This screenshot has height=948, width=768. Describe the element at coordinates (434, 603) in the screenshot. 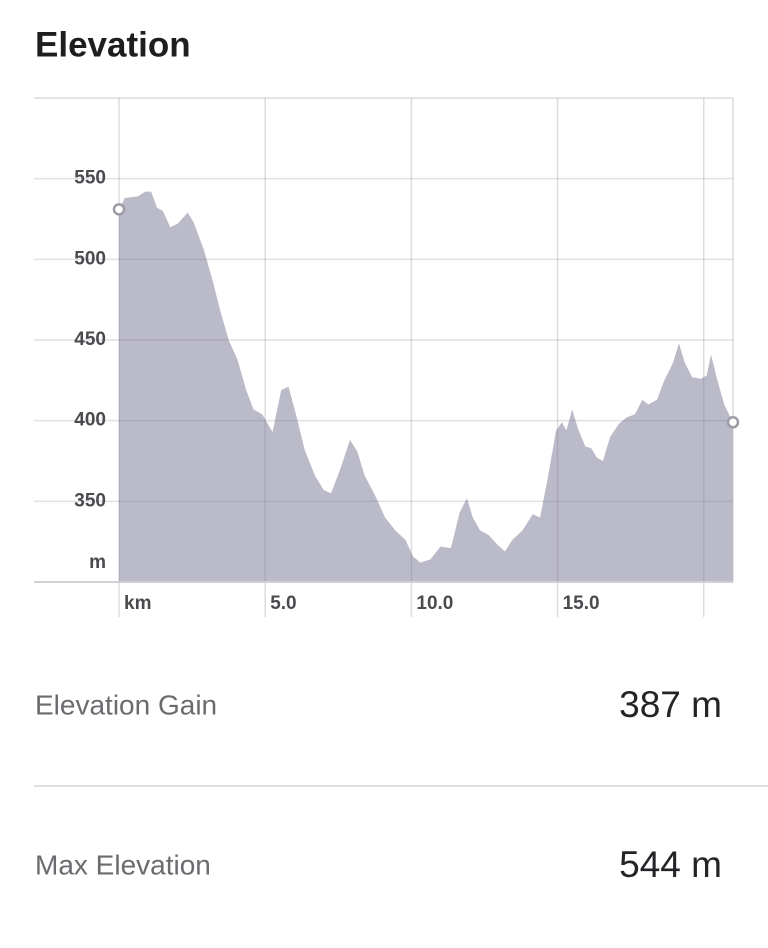

I see `x-tick-label: 10.0` at that location.